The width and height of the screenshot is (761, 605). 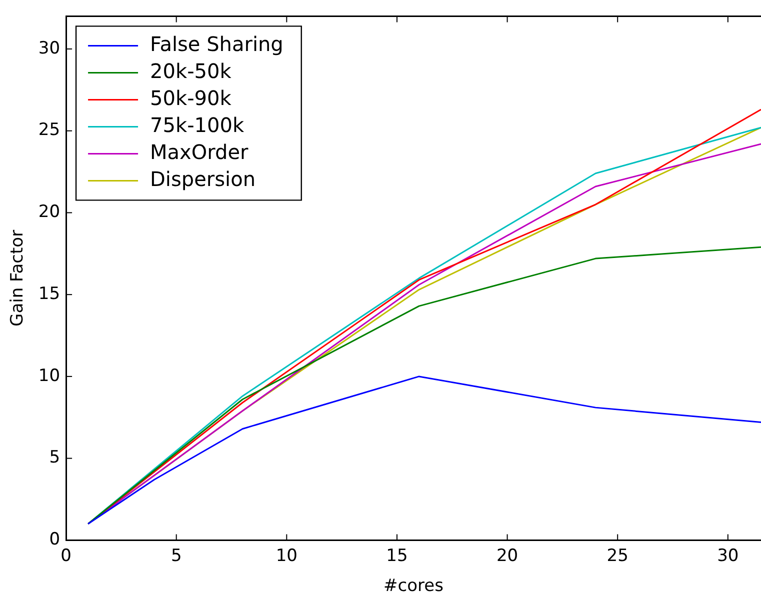 I want to click on x-tick-label: 20, so click(x=507, y=556).